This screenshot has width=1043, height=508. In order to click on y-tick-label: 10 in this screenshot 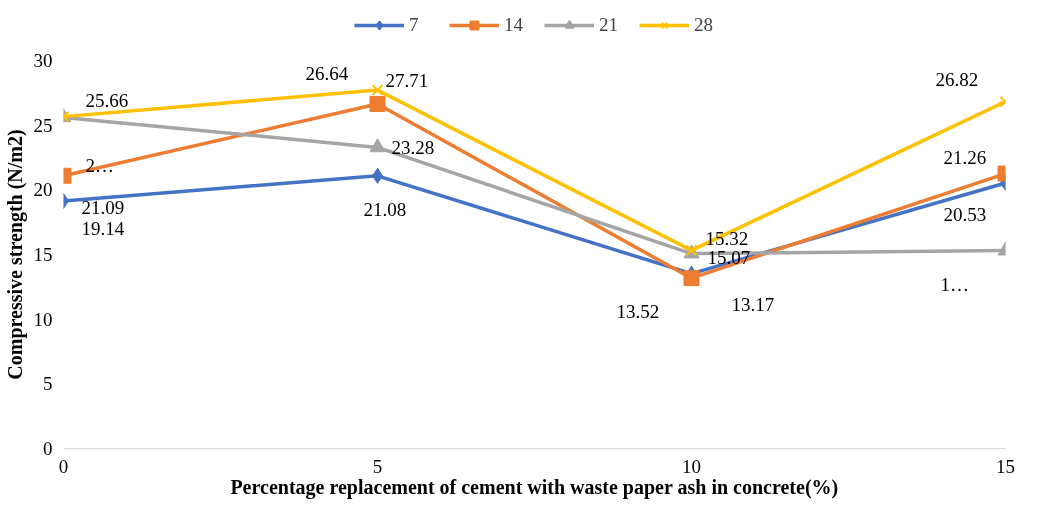, I will do `click(43, 319)`.